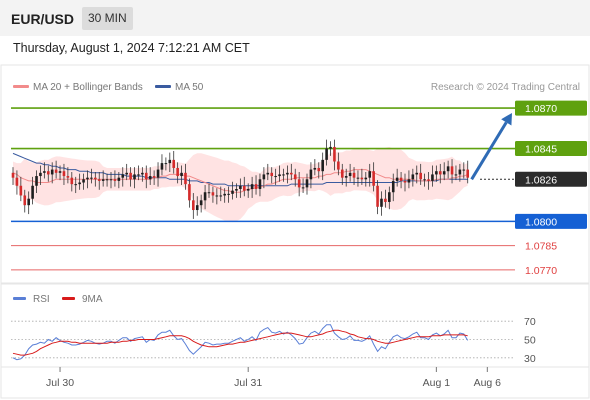 The image size is (590, 400). Describe the element at coordinates (107, 18) in the screenshot. I see `timeframe-badge: 30 MIN` at that location.